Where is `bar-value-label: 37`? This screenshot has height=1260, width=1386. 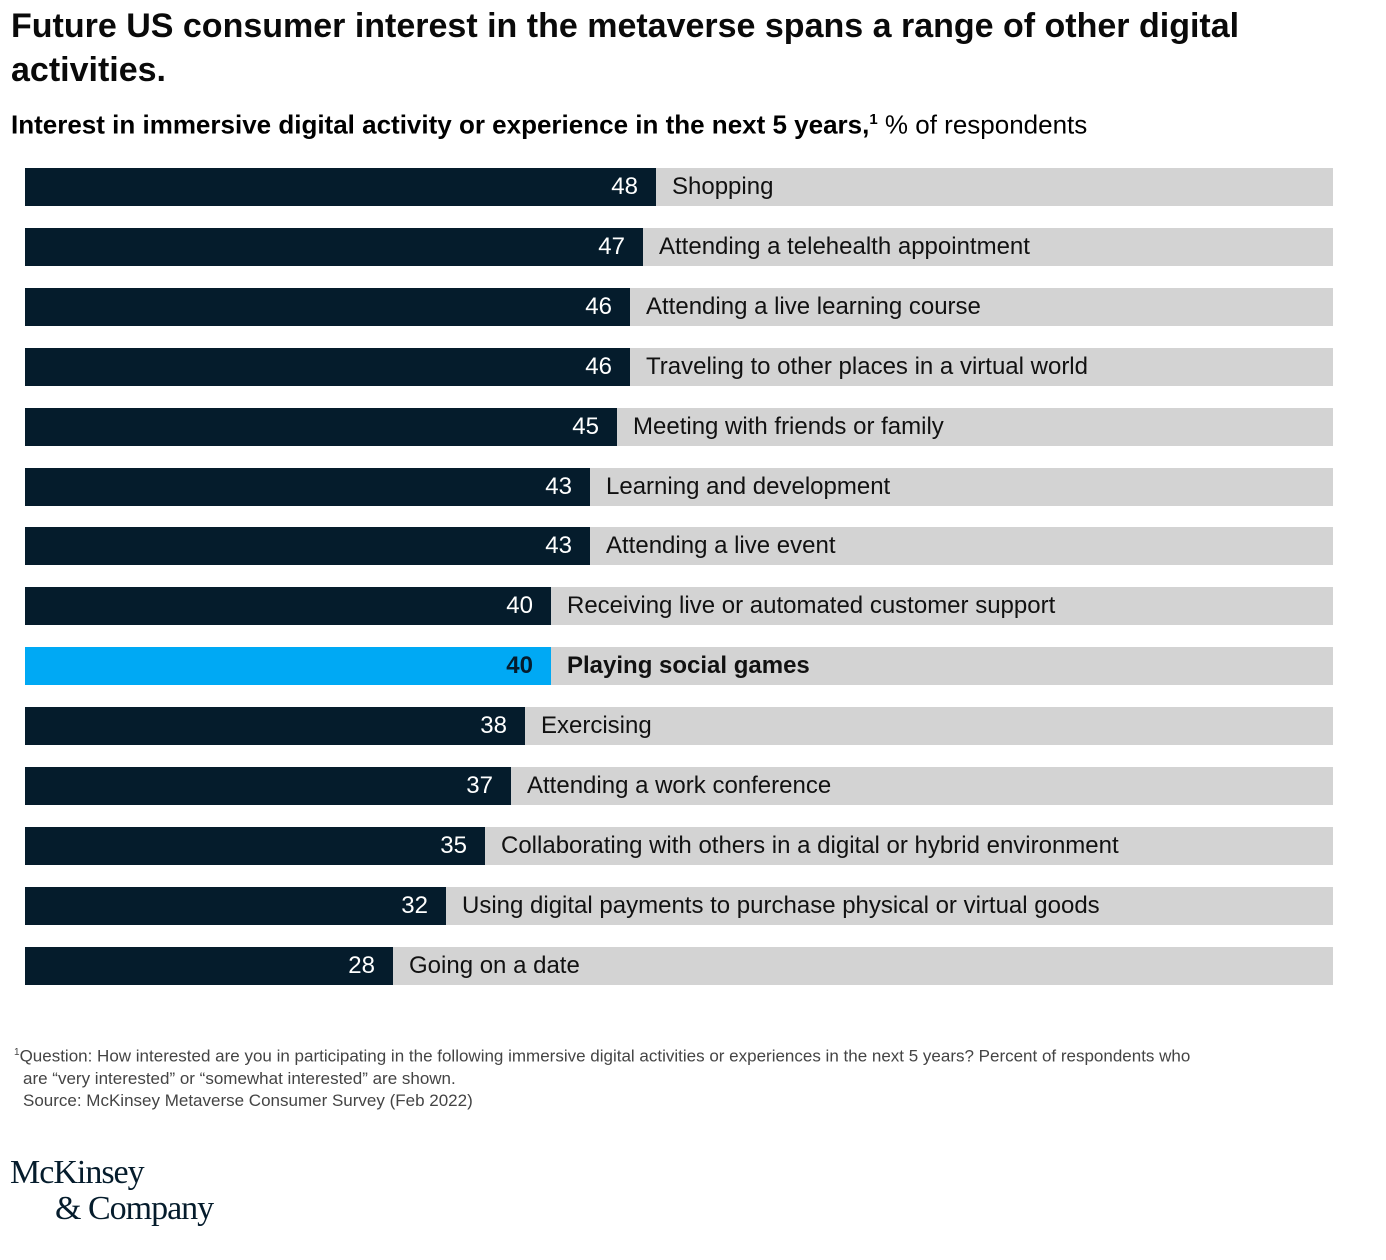 bar-value-label: 37 is located at coordinates (479, 785).